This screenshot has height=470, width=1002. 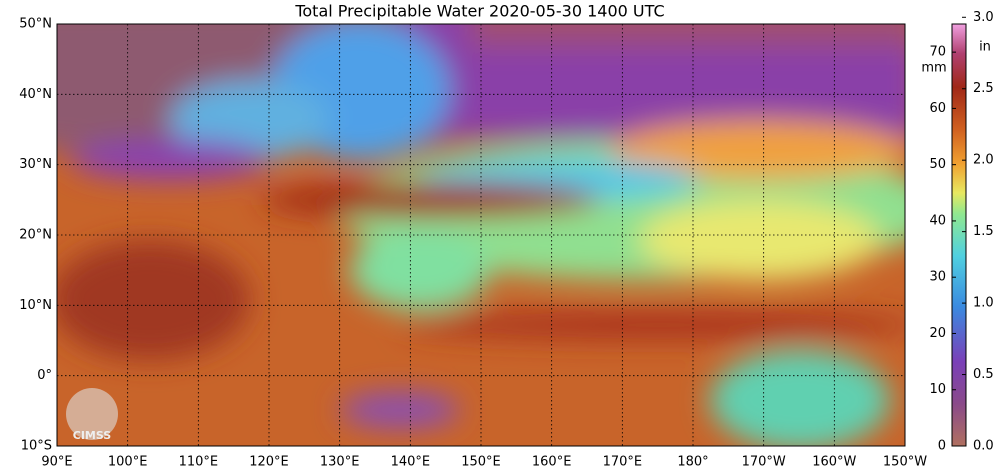 What do you see at coordinates (937, 389) in the screenshot?
I see `mm-tick-label: 10` at bounding box center [937, 389].